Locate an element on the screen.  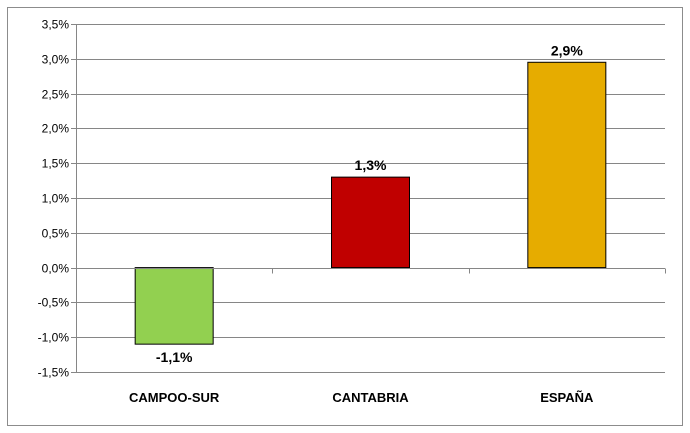
y-tick-label: 3,5% is located at coordinates (56, 25).